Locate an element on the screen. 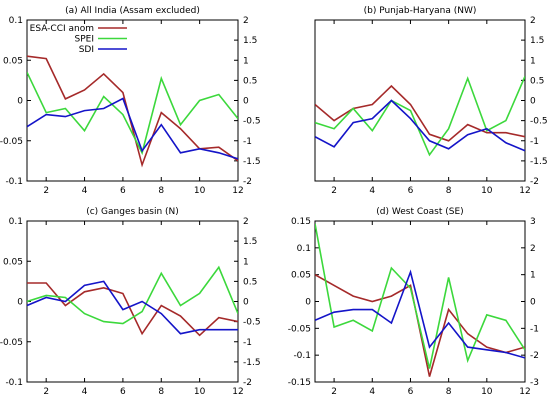 This screenshot has width=550, height=402. panel-title: (d) West Coast (SE) is located at coordinates (419, 212).